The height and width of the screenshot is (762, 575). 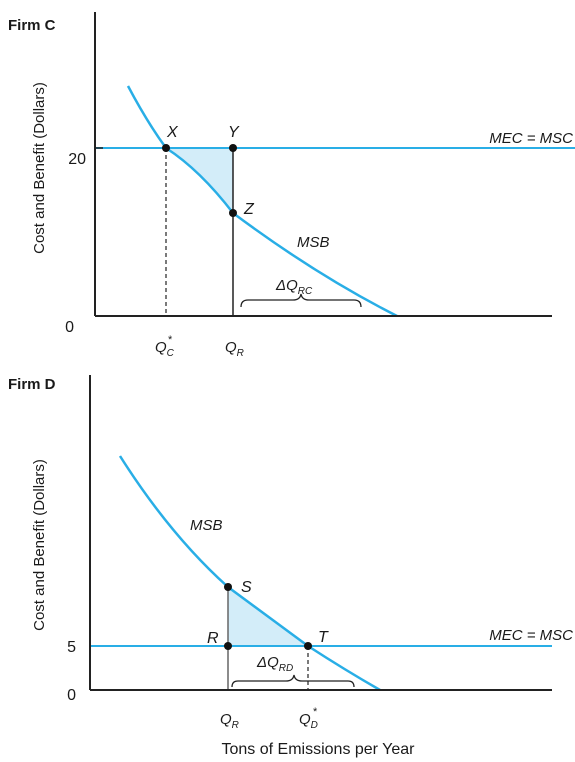 What do you see at coordinates (234, 349) in the screenshot?
I see `qr-label-c: QR` at bounding box center [234, 349].